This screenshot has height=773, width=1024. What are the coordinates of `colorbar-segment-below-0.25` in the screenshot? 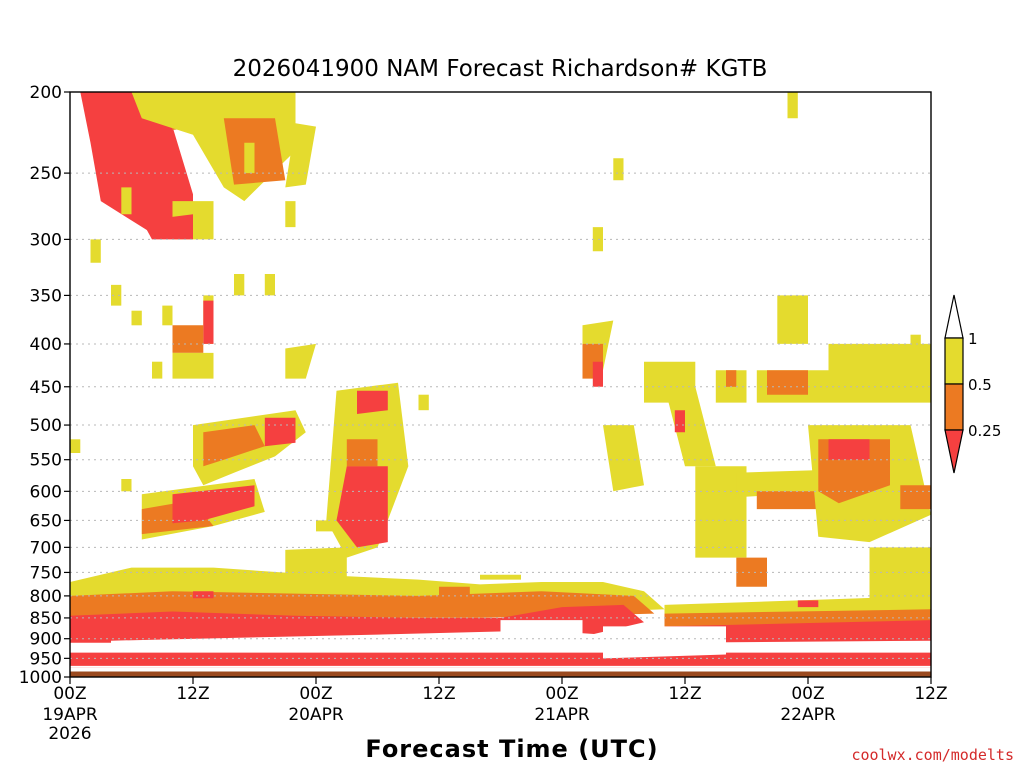 It's located at (954, 451).